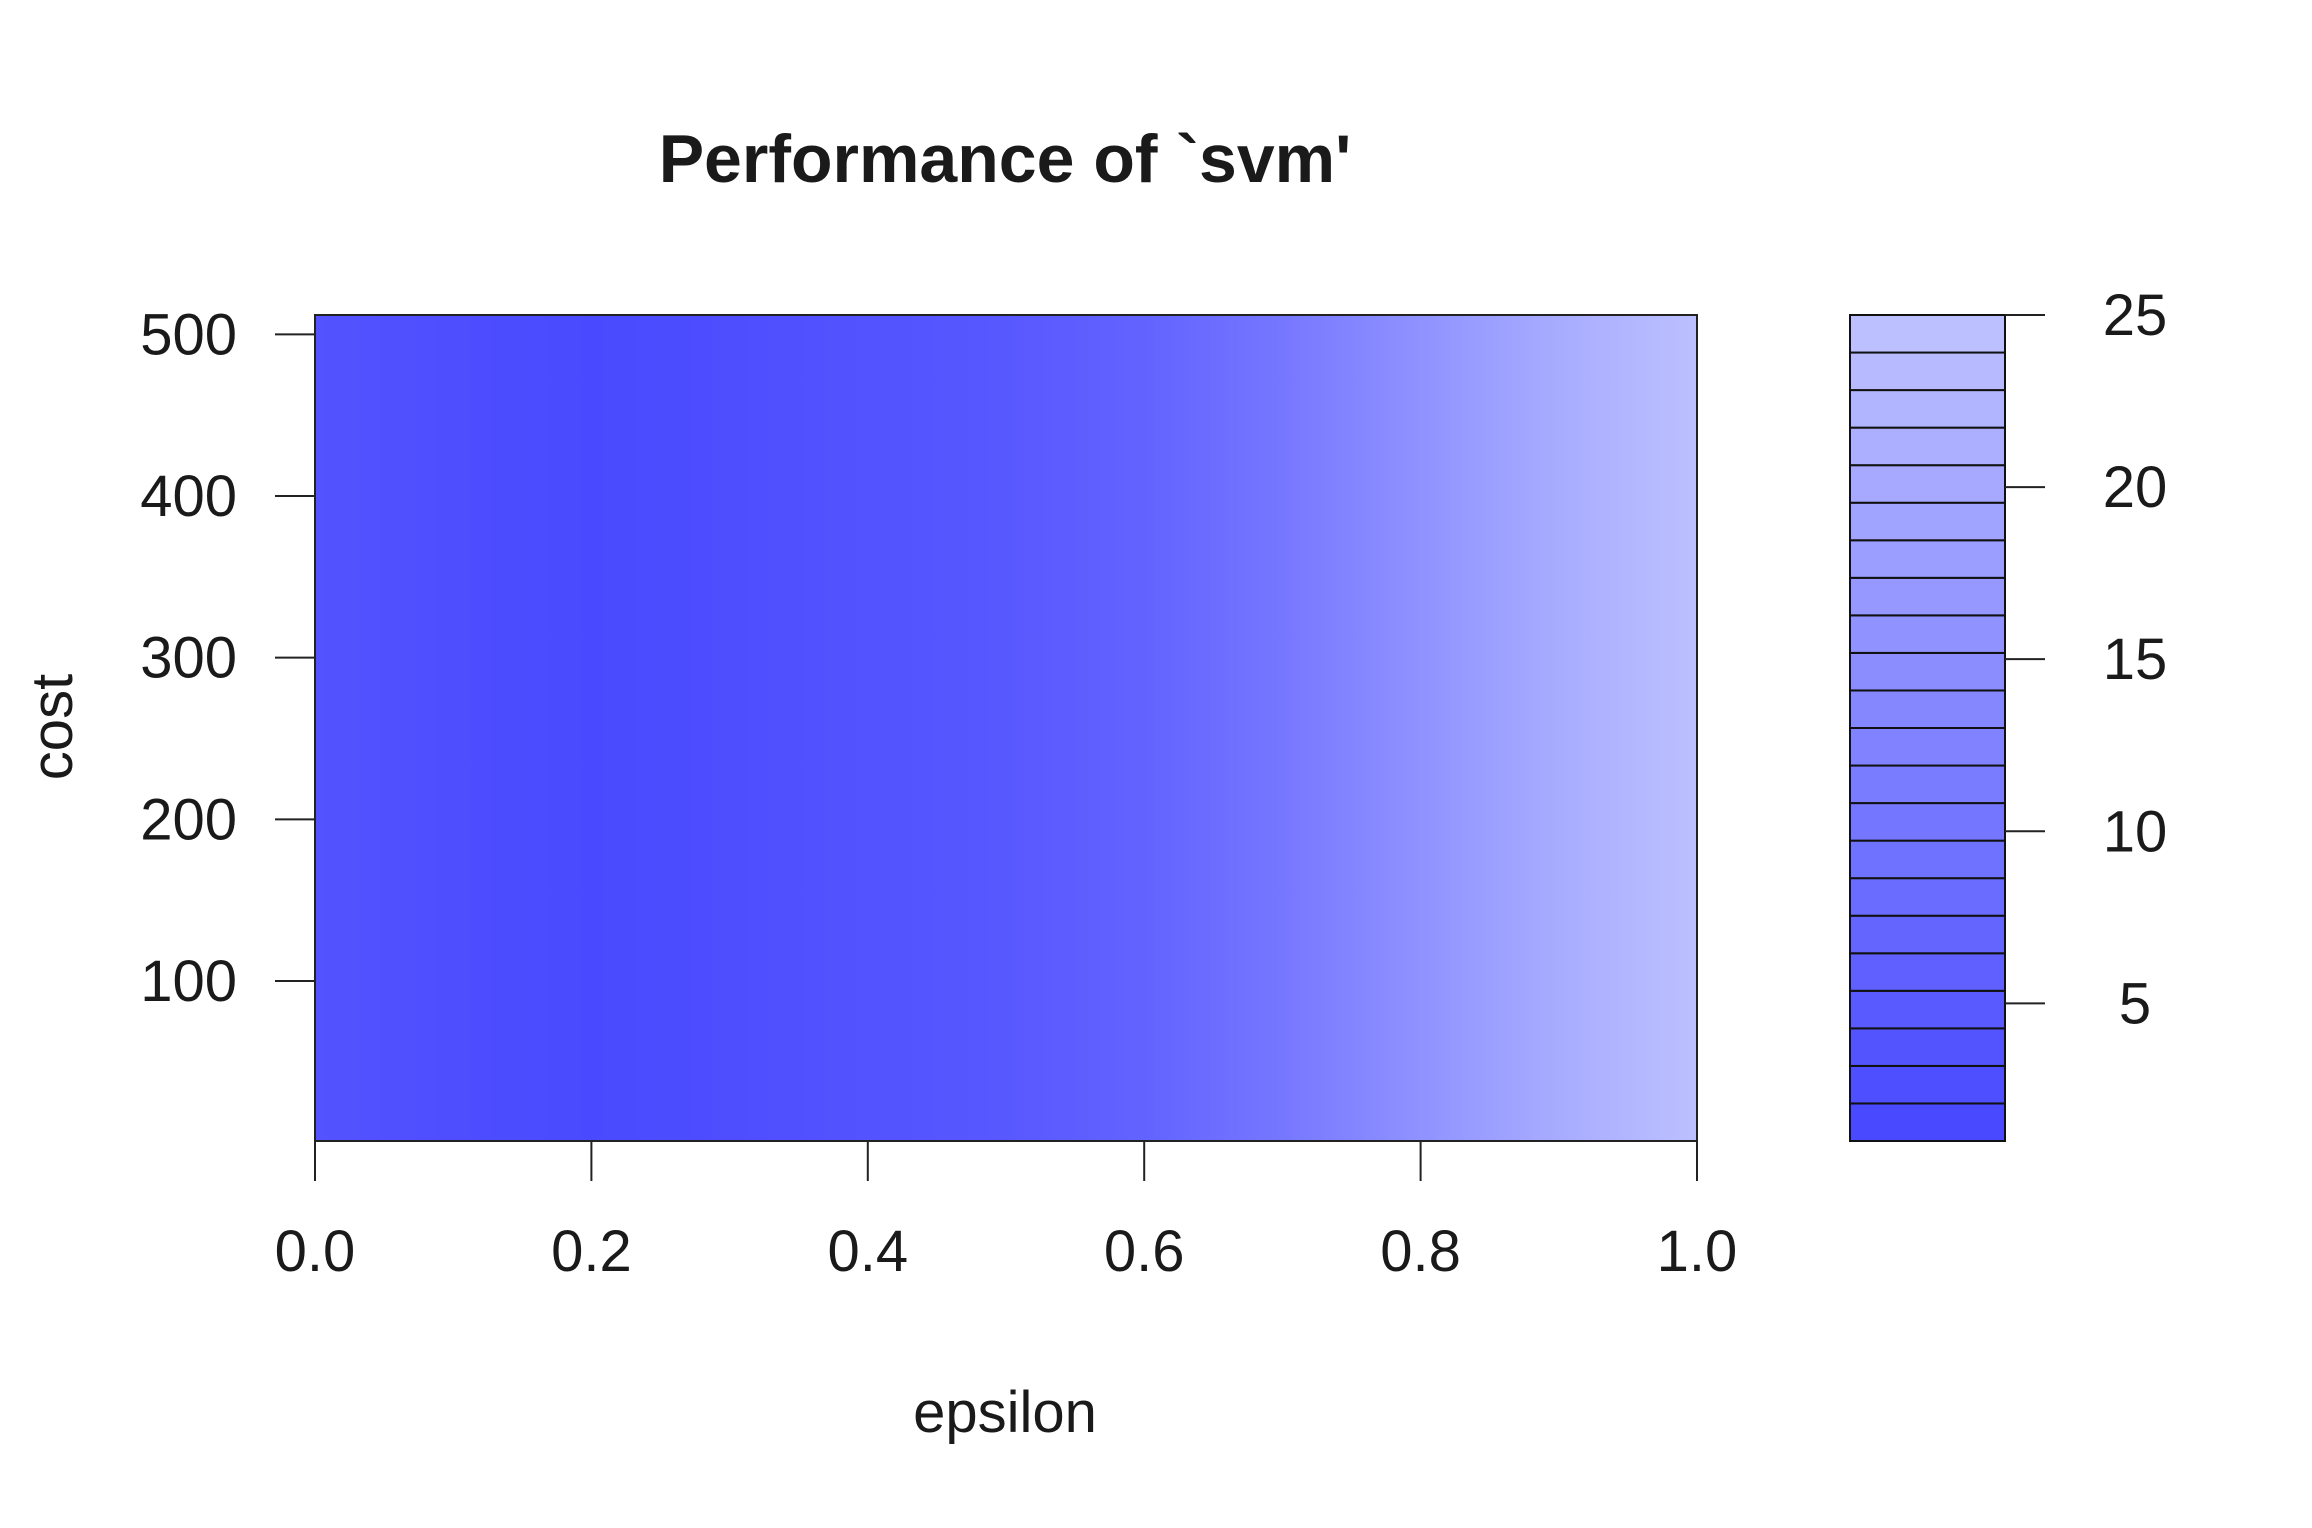 The height and width of the screenshot is (1528, 2312). What do you see at coordinates (188, 496) in the screenshot?
I see `y-tick-label: 400` at bounding box center [188, 496].